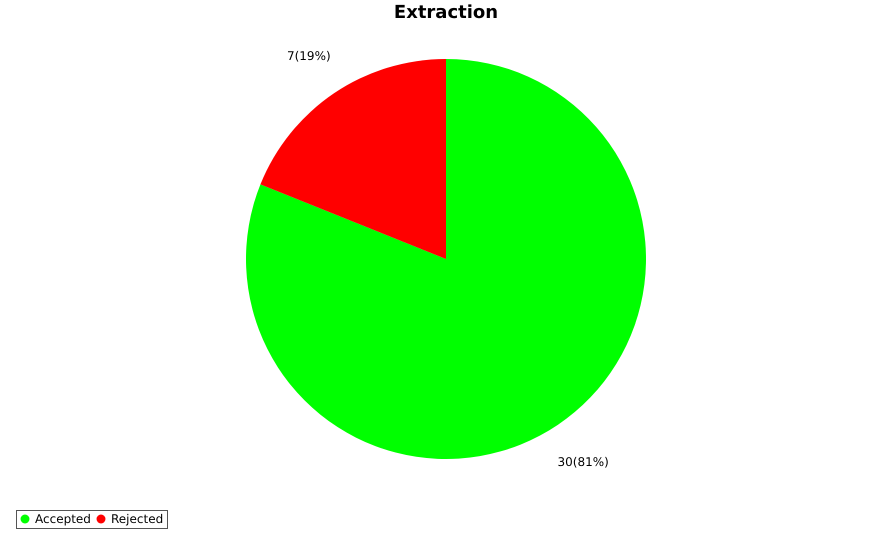  Describe the element at coordinates (137, 519) in the screenshot. I see `legend-label: Rejected` at that location.